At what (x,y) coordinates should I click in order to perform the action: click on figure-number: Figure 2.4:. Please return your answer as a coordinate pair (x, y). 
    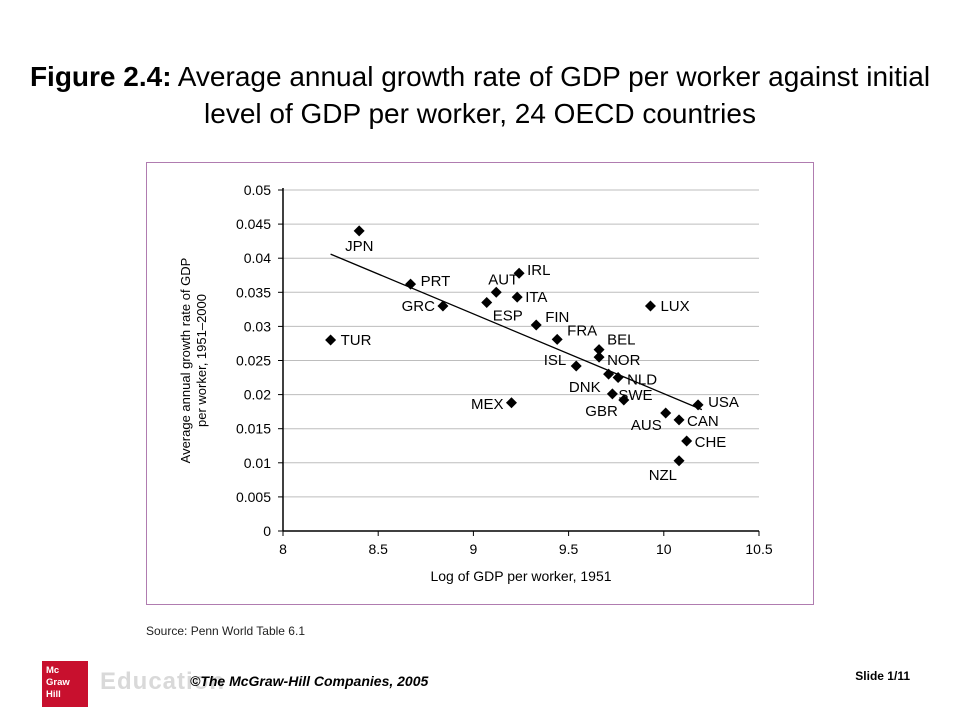
    Looking at the image, I should click on (100, 76).